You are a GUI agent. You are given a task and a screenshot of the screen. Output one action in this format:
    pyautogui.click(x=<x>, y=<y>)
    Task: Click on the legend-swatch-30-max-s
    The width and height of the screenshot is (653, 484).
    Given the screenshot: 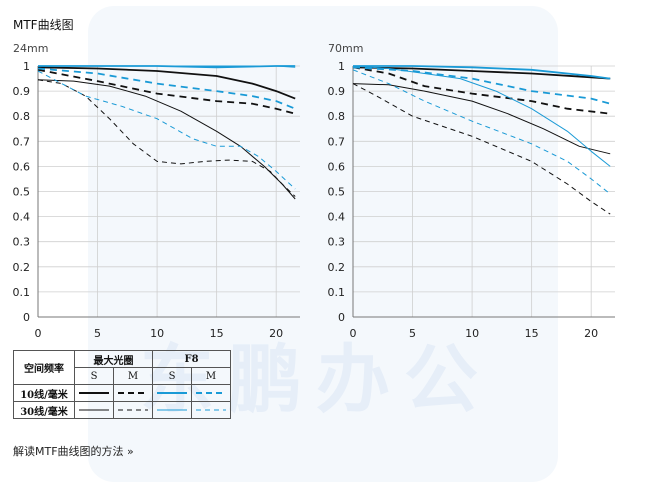 What is the action you would take?
    pyautogui.click(x=94, y=410)
    